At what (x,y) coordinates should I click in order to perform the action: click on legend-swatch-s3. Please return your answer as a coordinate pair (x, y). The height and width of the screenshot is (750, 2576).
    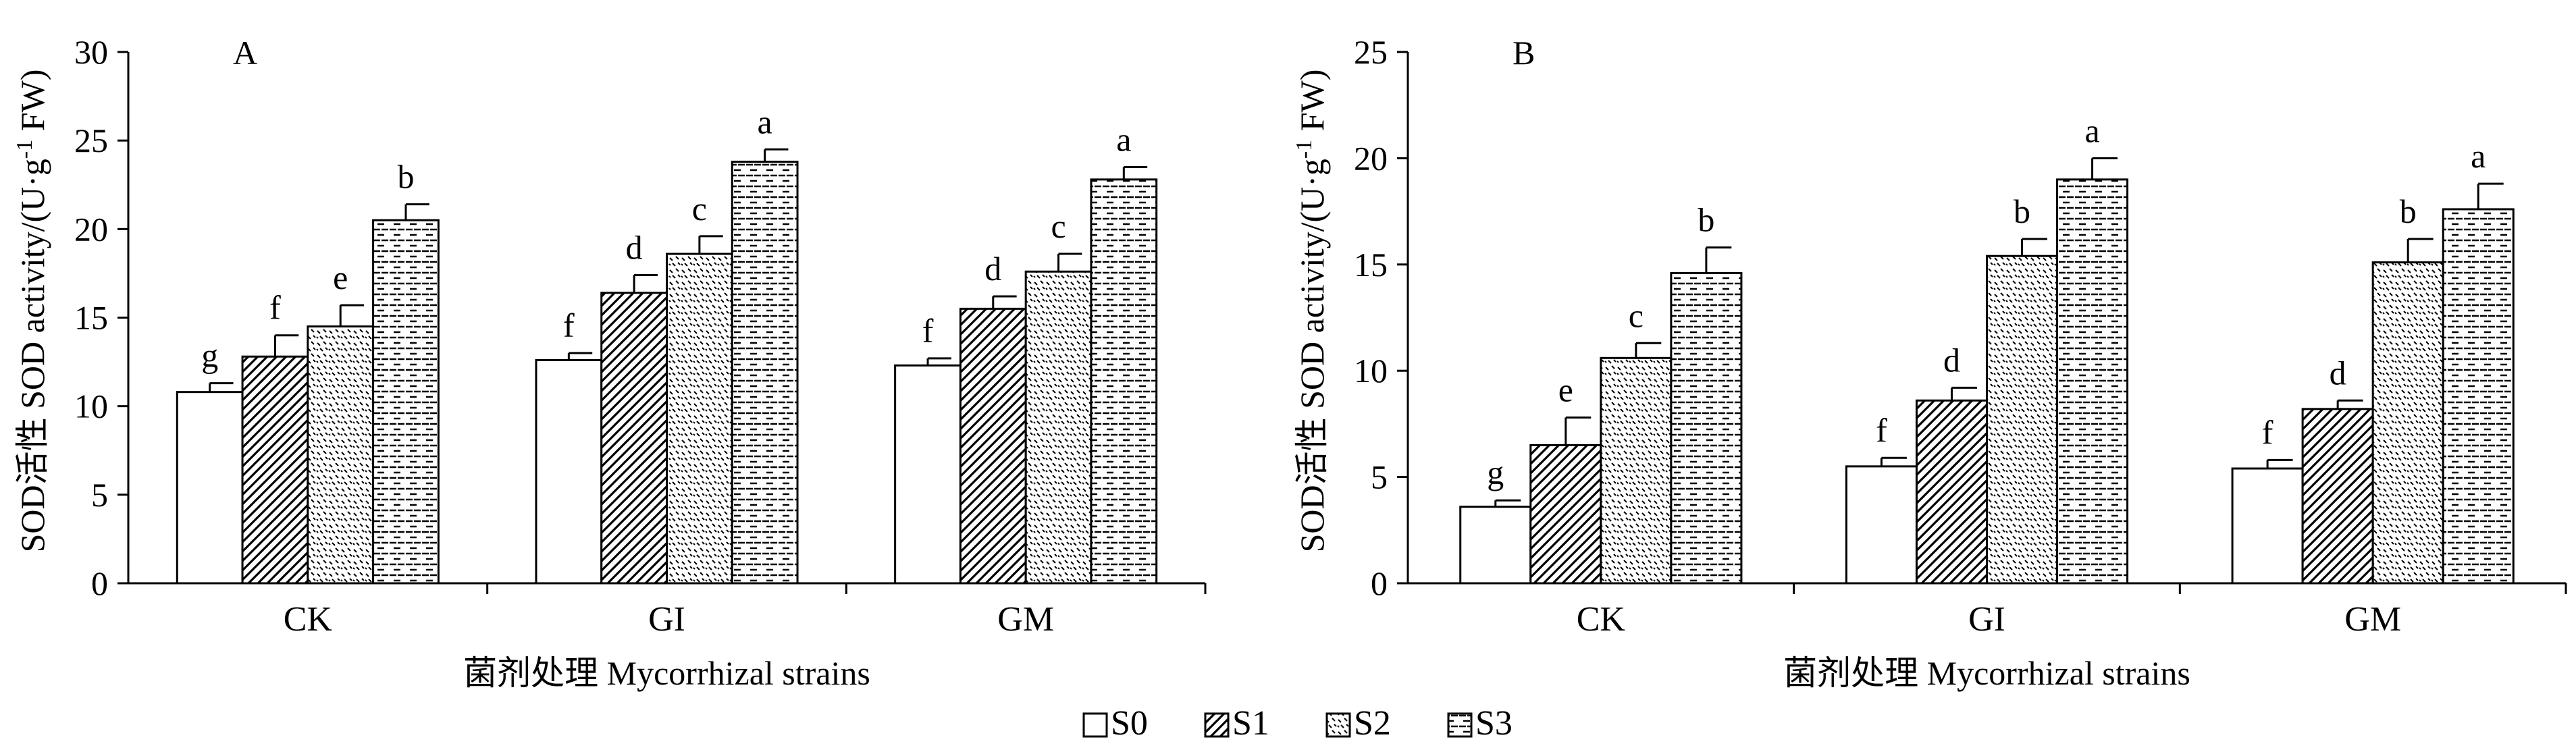
    Looking at the image, I should click on (1460, 725).